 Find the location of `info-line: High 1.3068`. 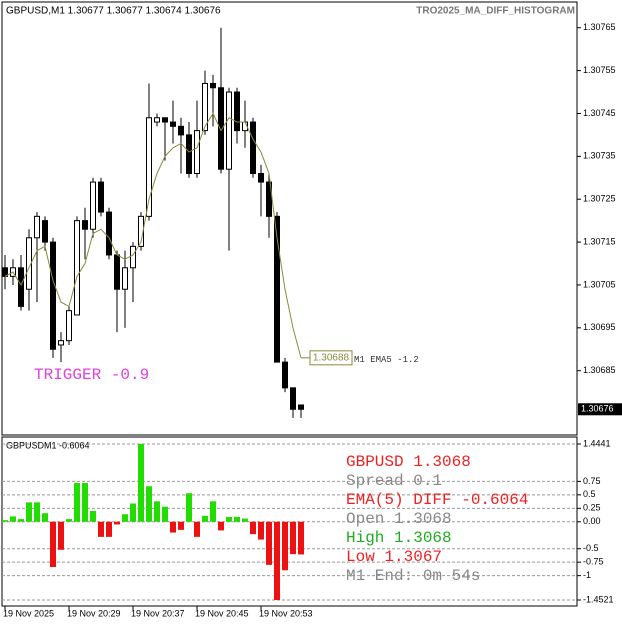

info-line: High 1.3068 is located at coordinates (399, 538).